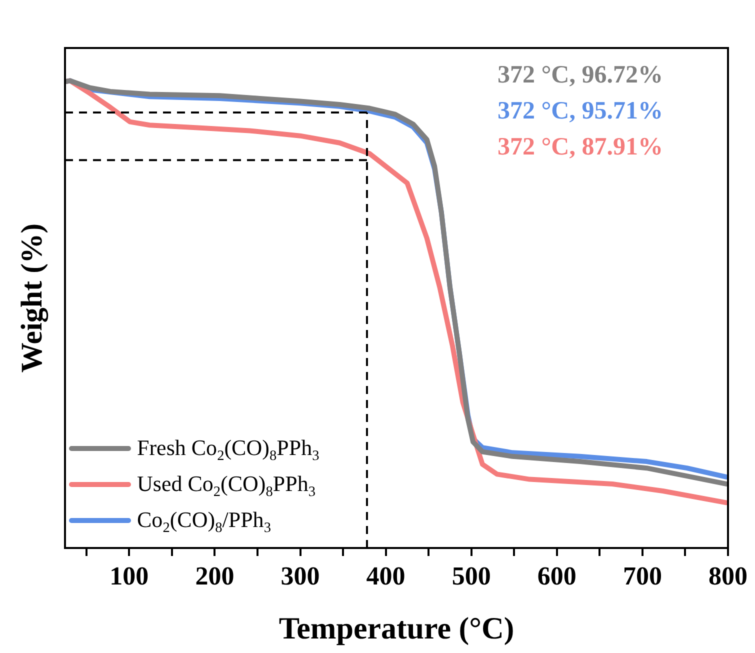  What do you see at coordinates (214, 575) in the screenshot?
I see `x-tick-label: 200` at bounding box center [214, 575].